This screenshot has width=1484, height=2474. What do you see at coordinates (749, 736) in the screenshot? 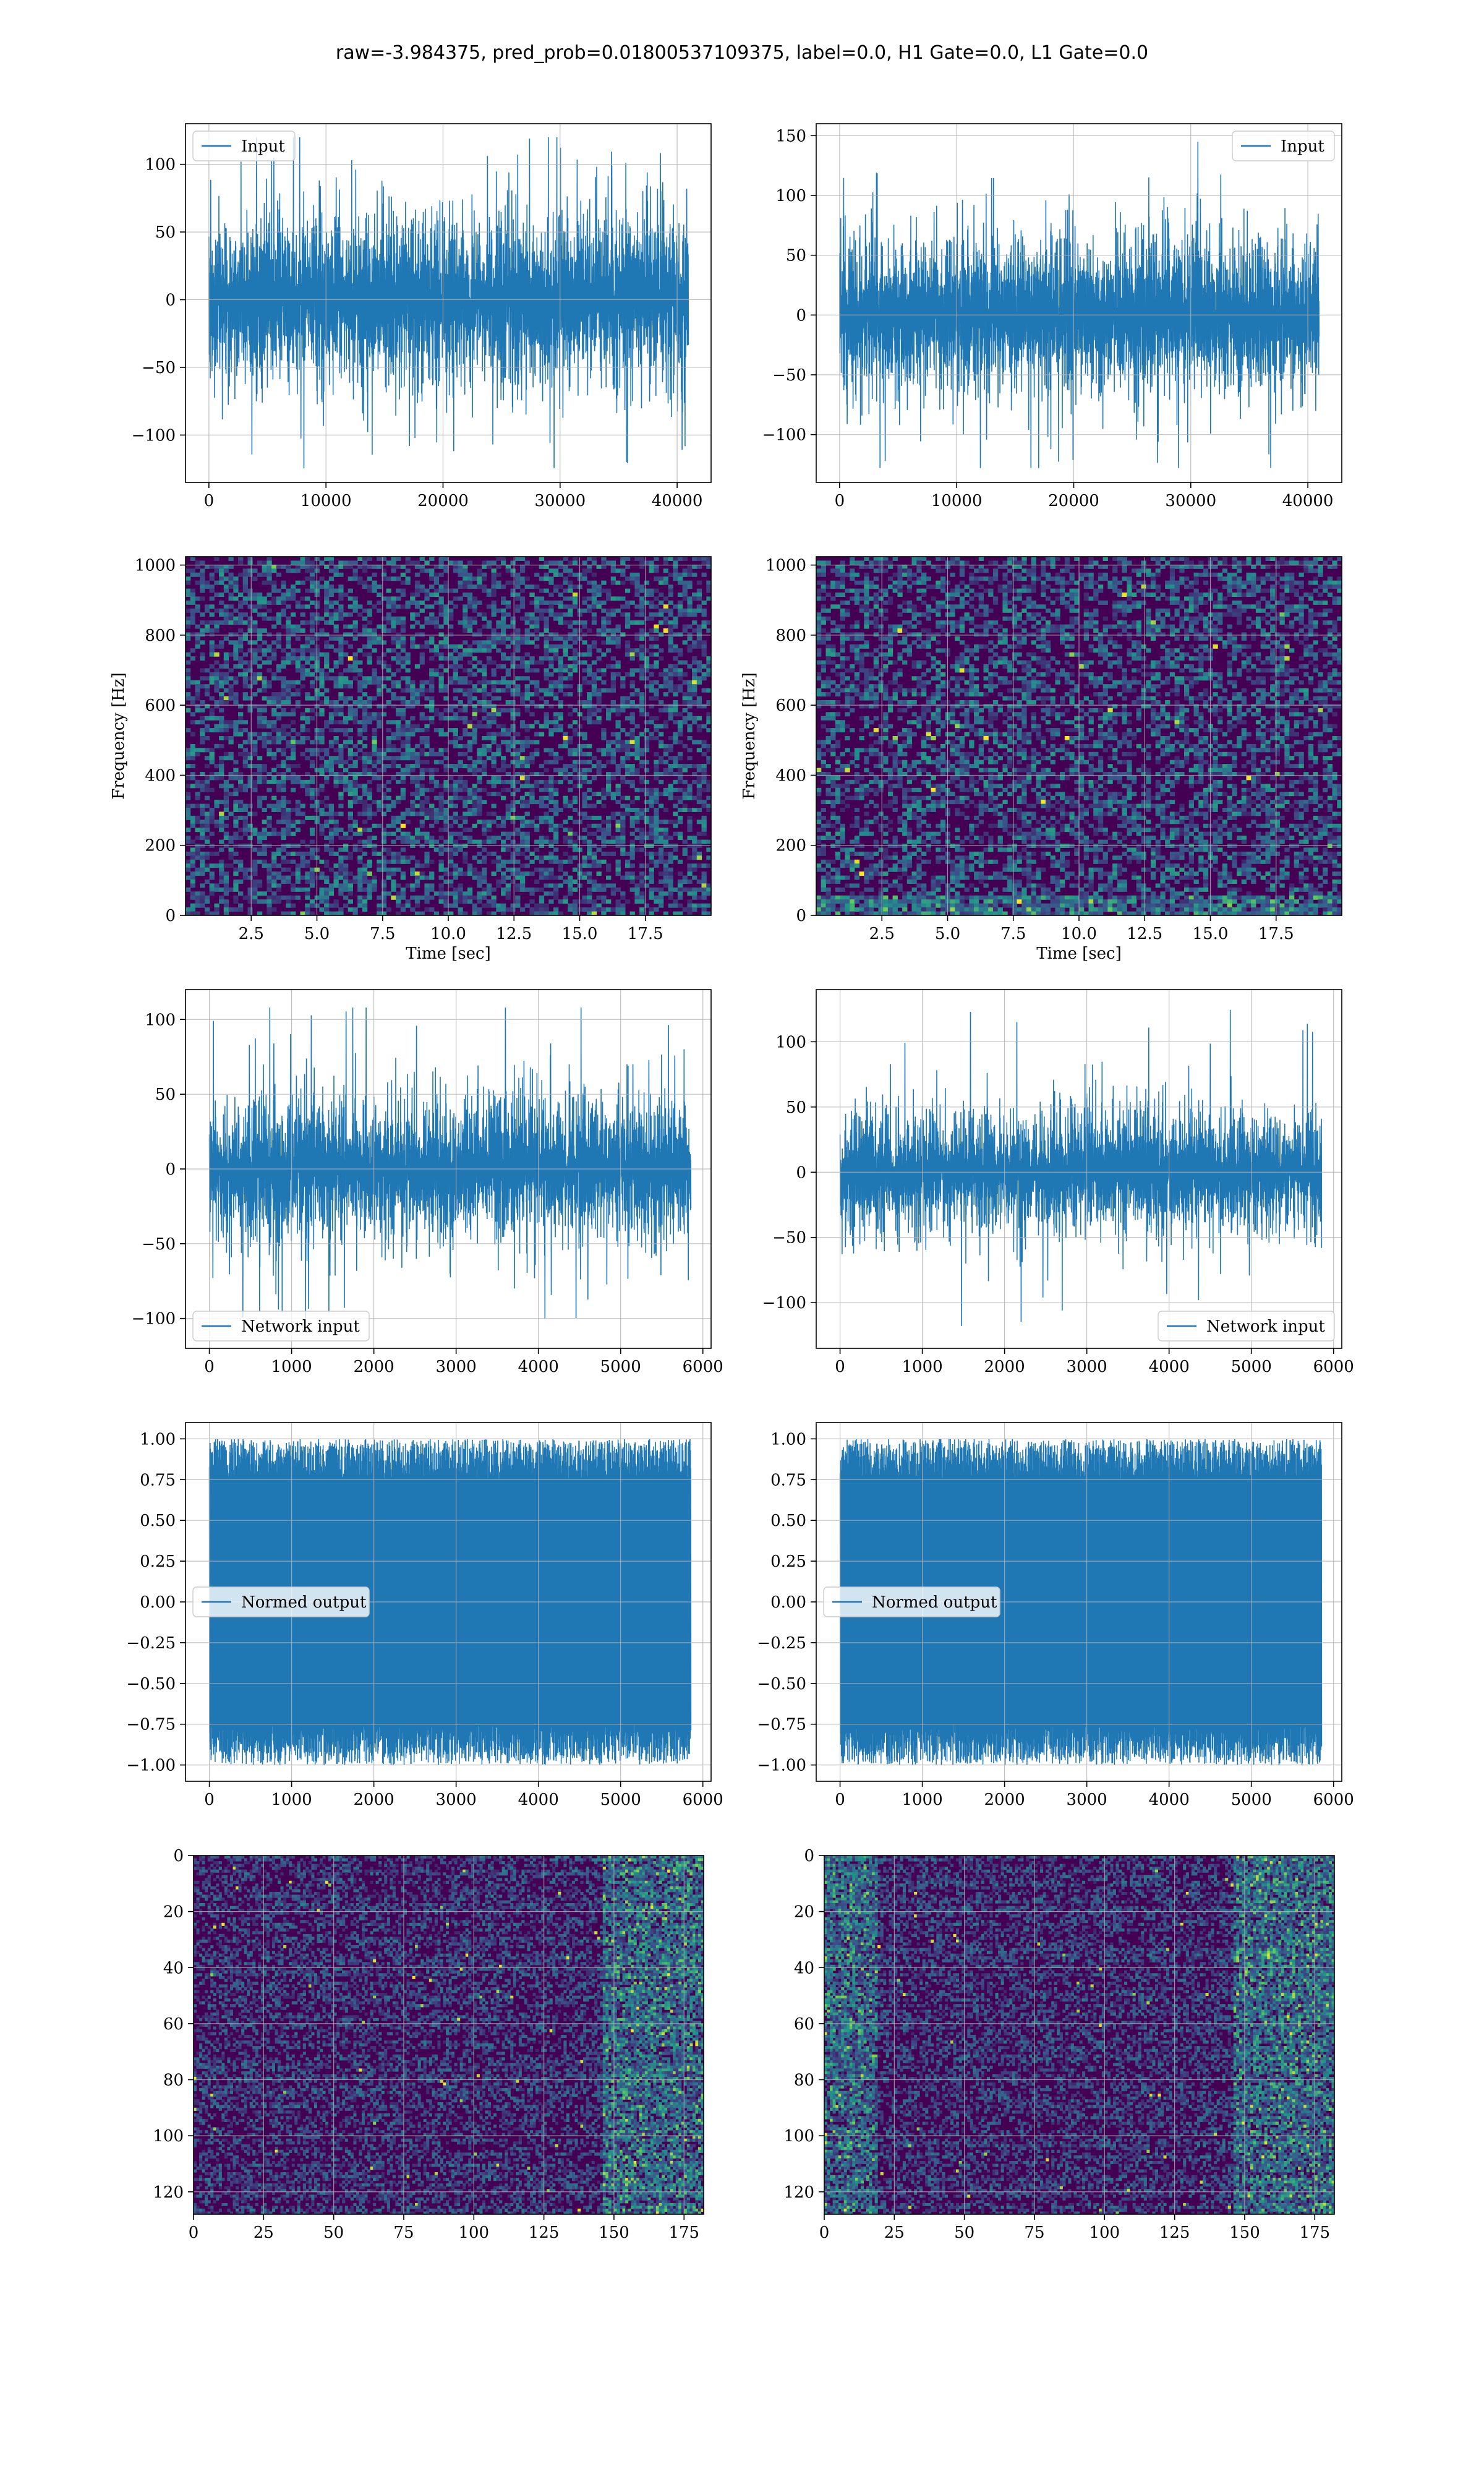
I see `l1-spectrogram-ylabel: Frequency [Hz]` at bounding box center [749, 736].